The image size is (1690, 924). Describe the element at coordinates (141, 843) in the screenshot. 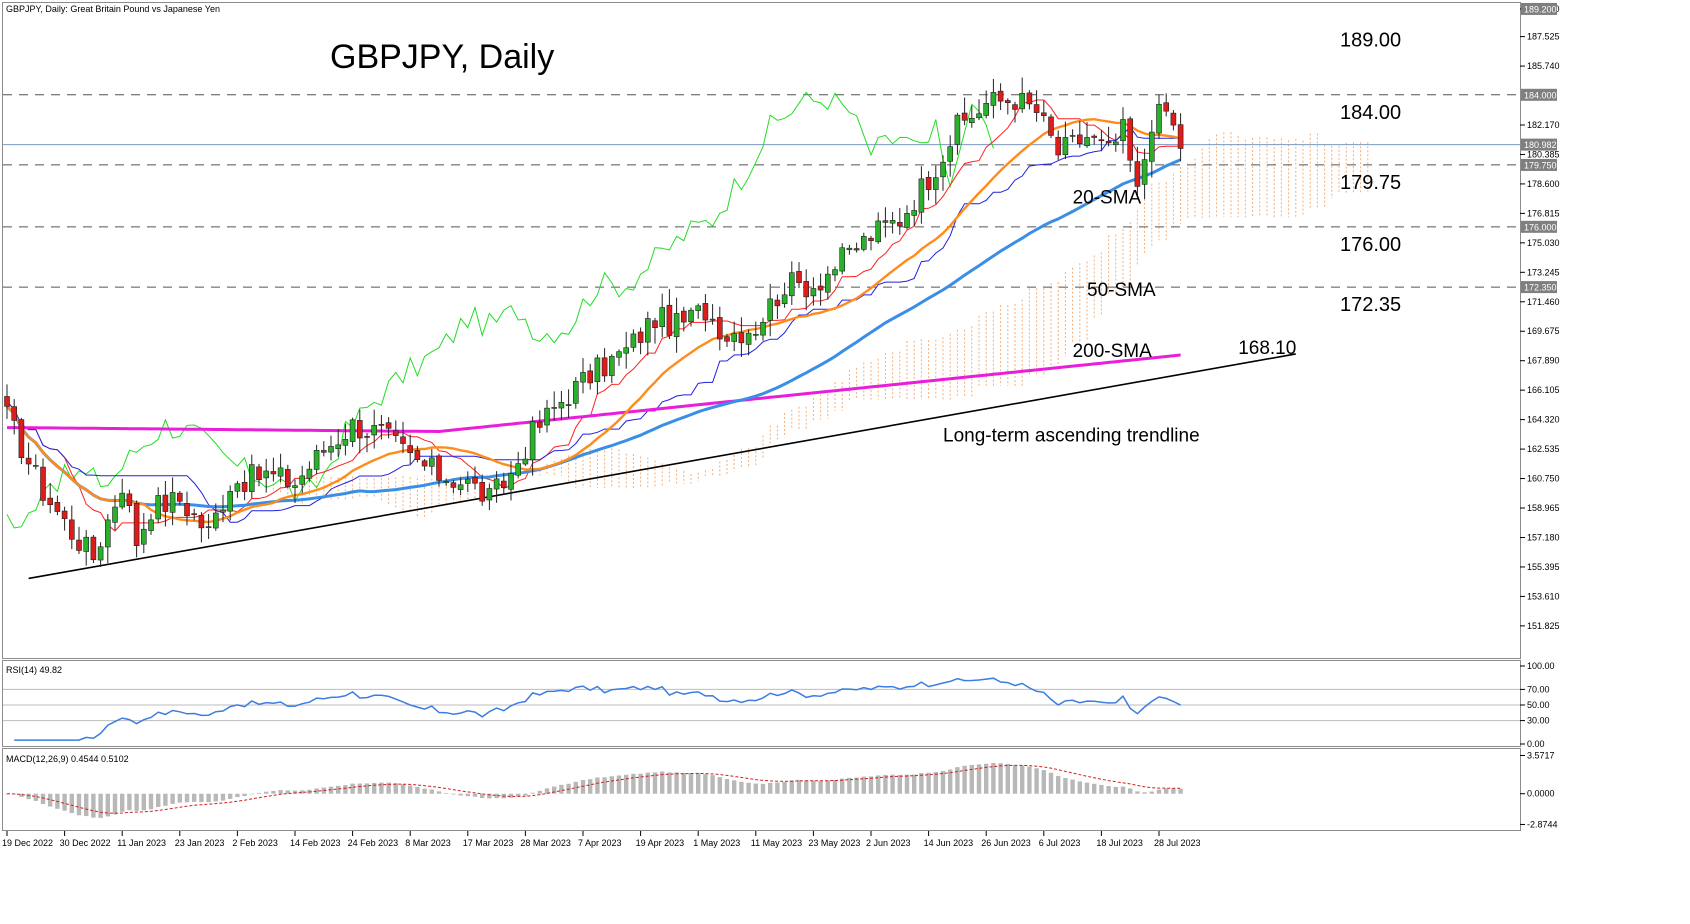

I see `time-tick-label: 11 Jan 2023` at that location.